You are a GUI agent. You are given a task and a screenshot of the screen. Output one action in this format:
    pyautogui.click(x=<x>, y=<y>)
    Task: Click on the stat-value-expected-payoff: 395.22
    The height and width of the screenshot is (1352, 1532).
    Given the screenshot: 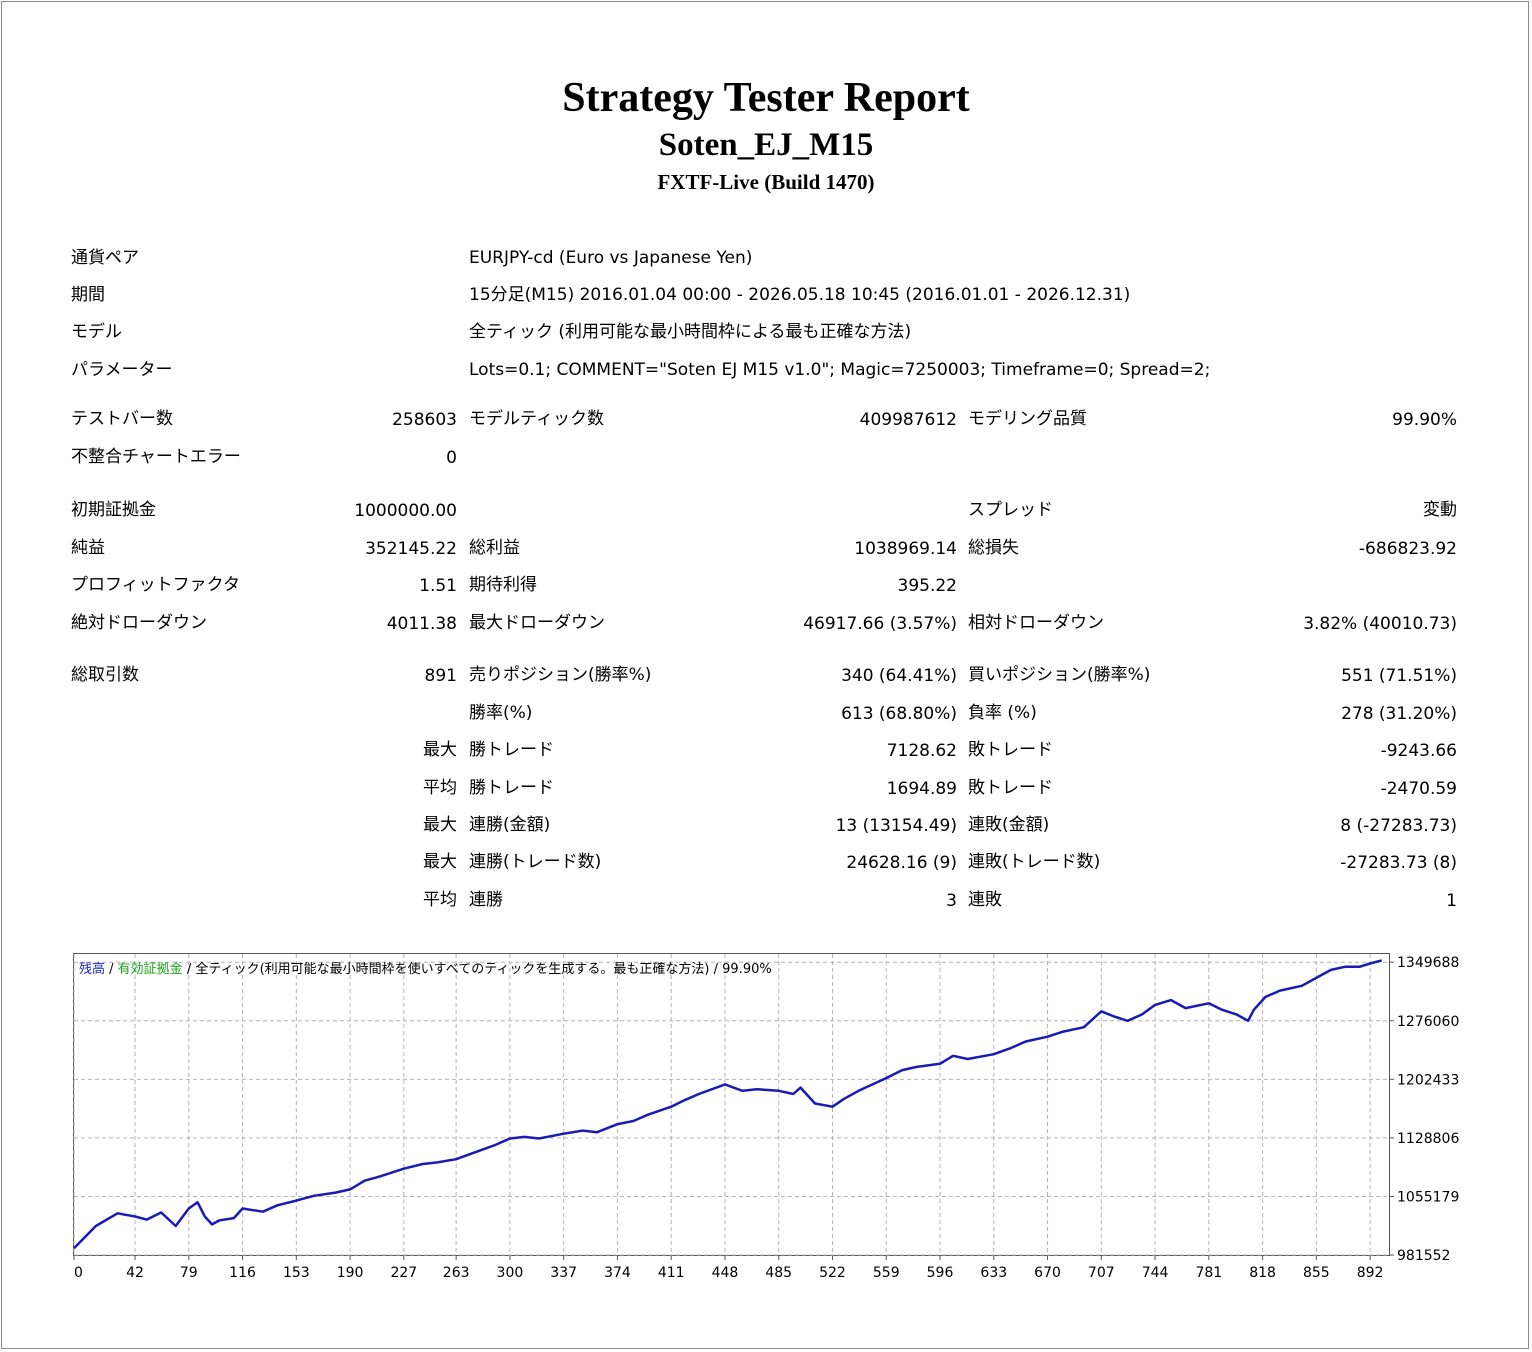 What is the action you would take?
    pyautogui.click(x=927, y=586)
    